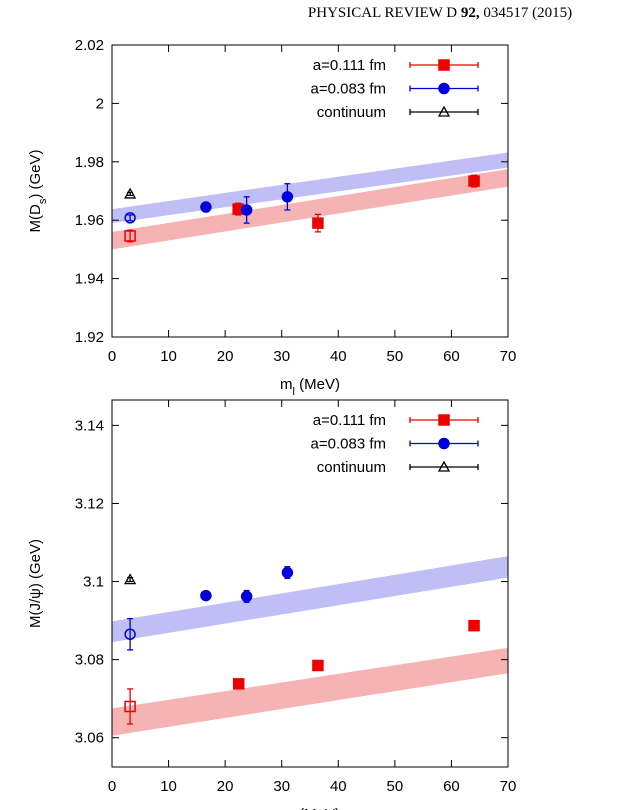 Image resolution: width=619 pixels, height=810 pixels. I want to click on y-tick-label: 3.12, so click(89, 503).